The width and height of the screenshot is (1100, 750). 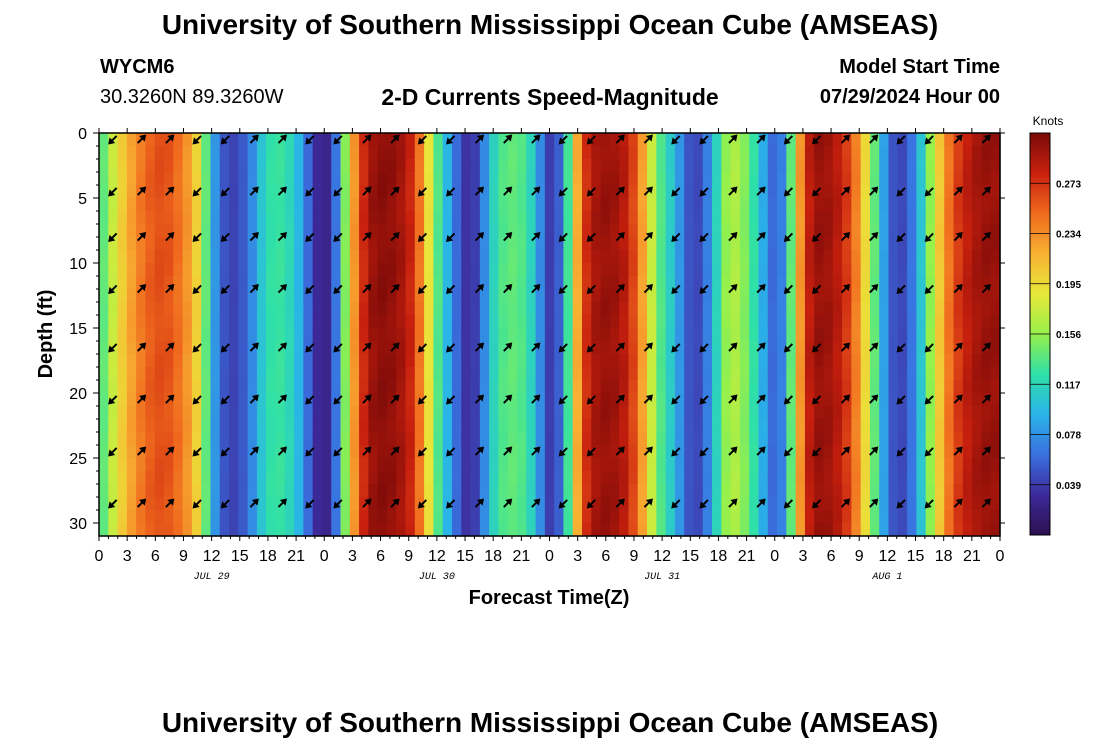 What do you see at coordinates (380, 556) in the screenshot?
I see `x-tick-label: 6` at bounding box center [380, 556].